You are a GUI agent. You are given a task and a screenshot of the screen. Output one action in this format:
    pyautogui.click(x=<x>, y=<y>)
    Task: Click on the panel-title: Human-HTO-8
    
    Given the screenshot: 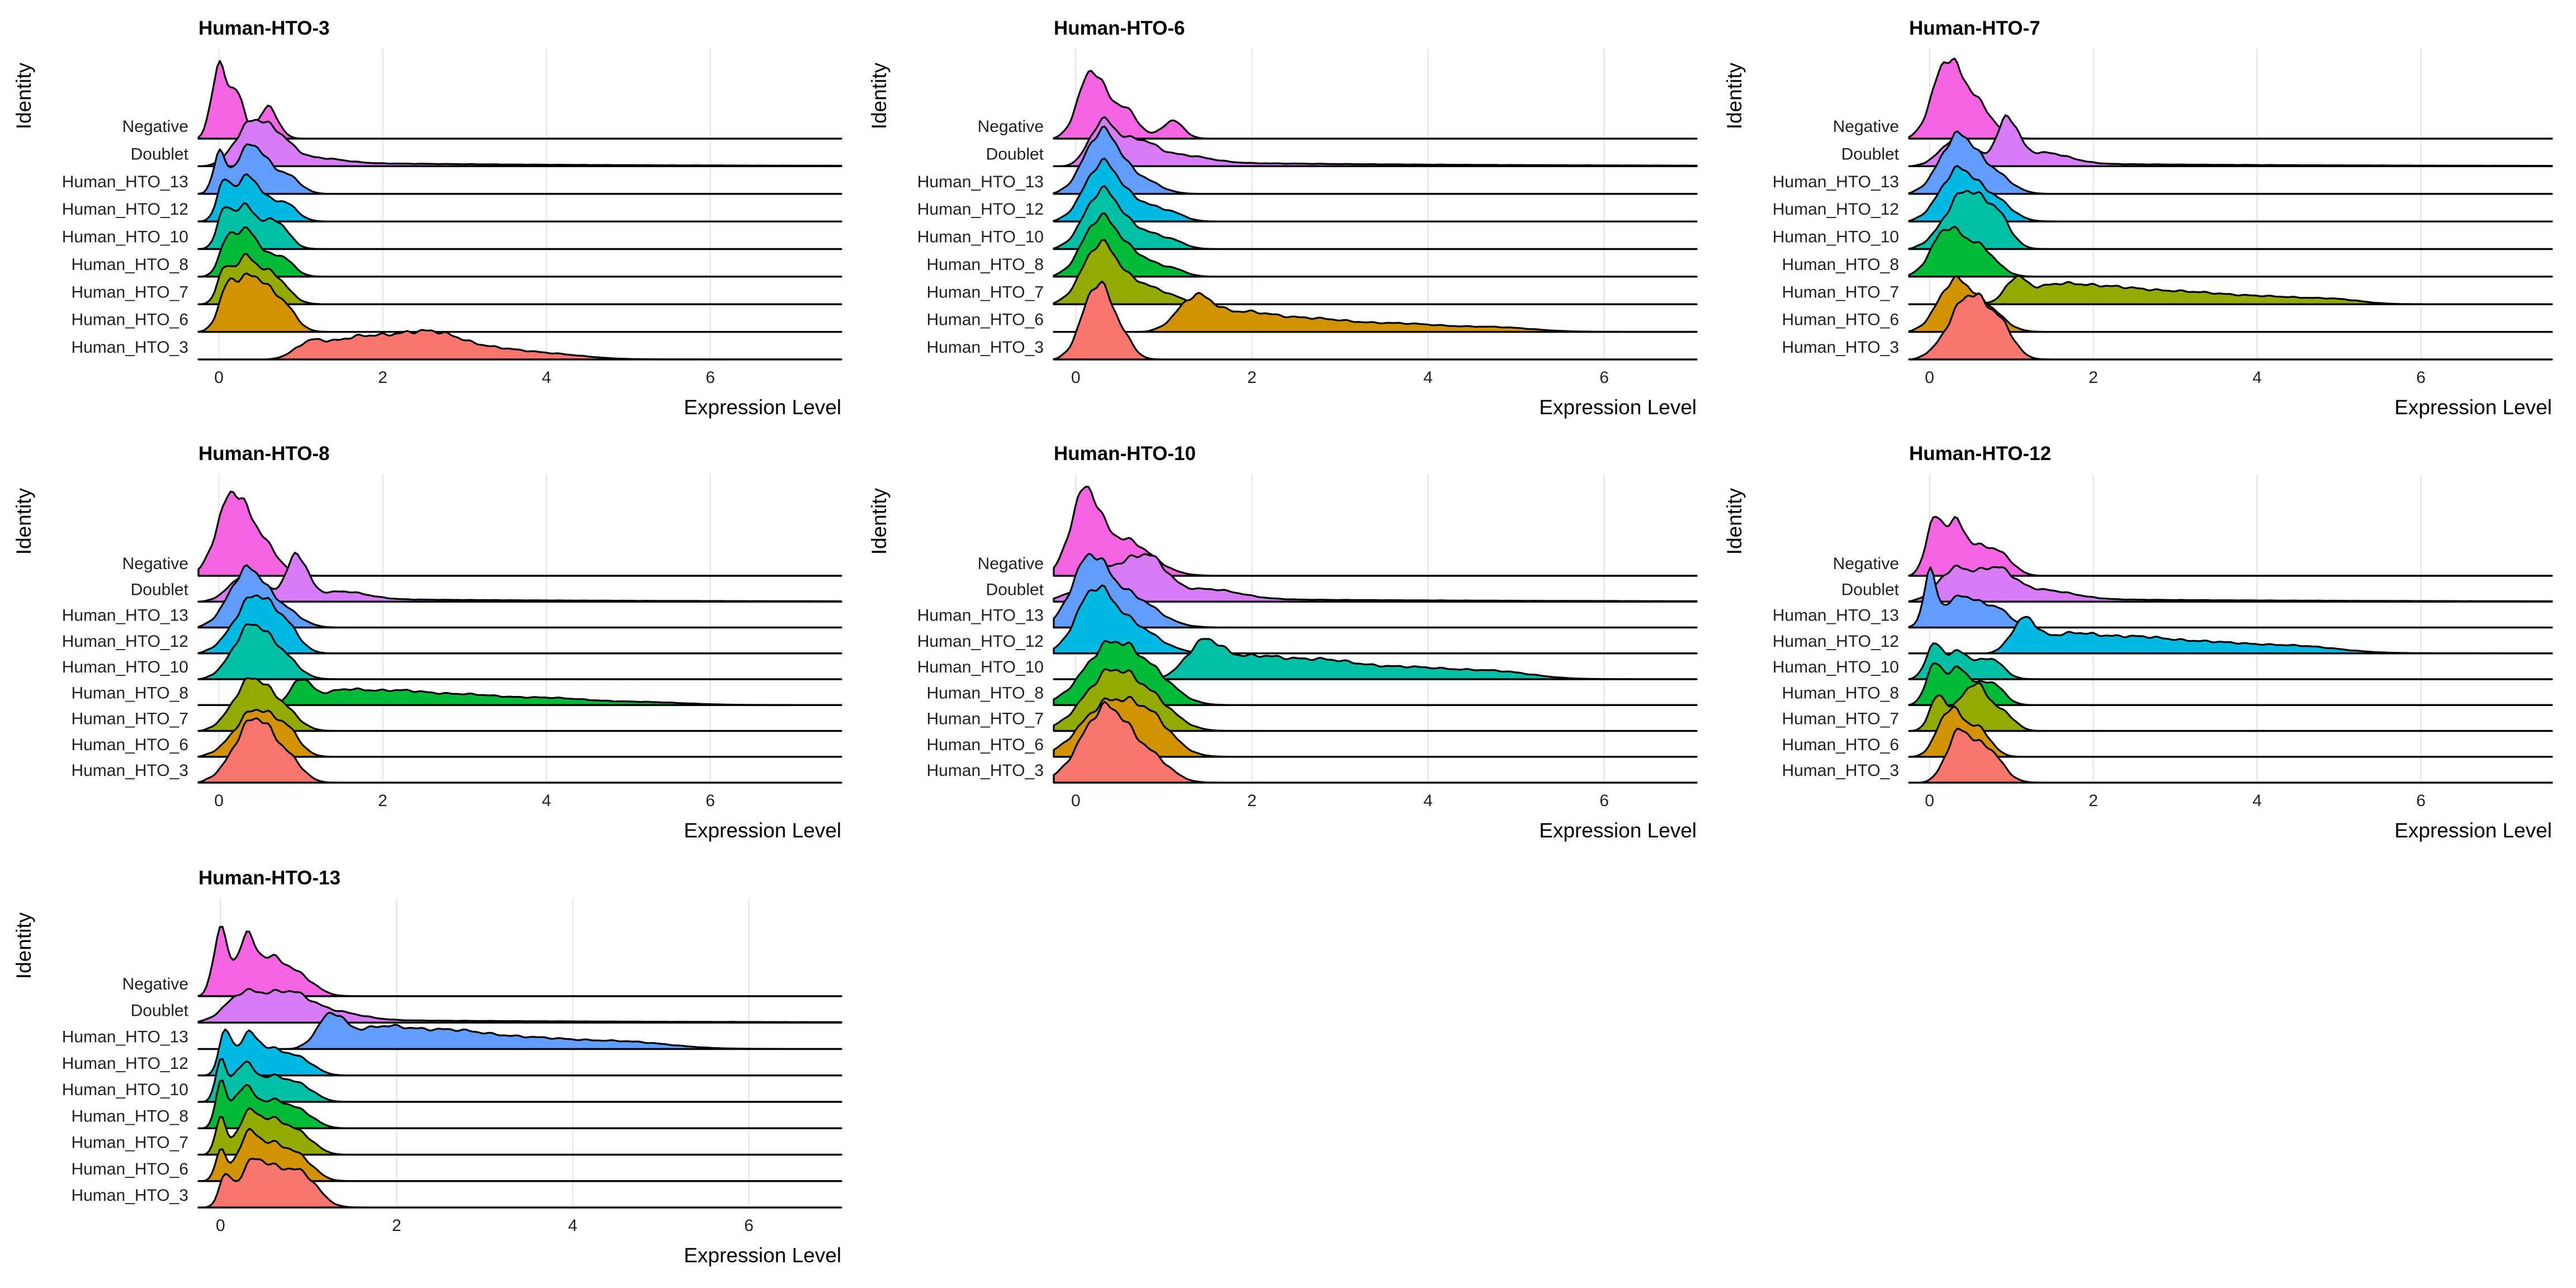 What is the action you would take?
    pyautogui.click(x=264, y=454)
    